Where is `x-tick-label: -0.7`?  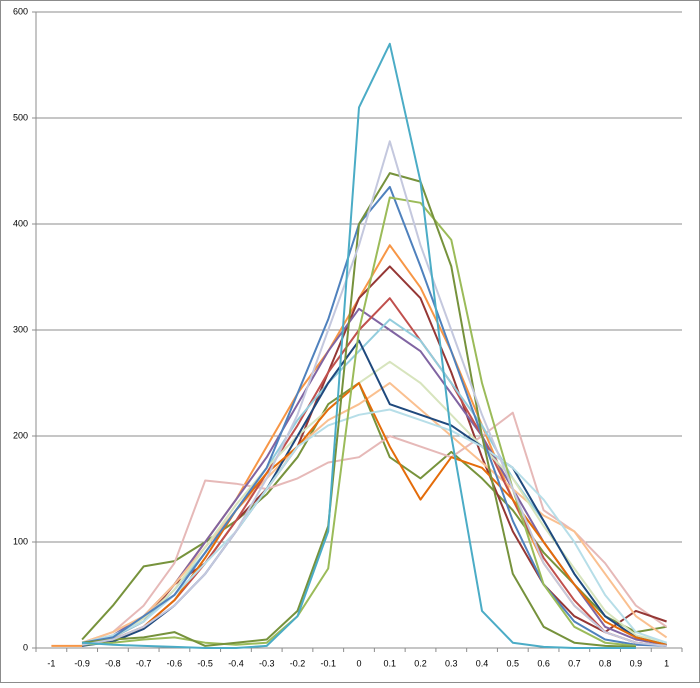
x-tick-label: -0.7 is located at coordinates (144, 663).